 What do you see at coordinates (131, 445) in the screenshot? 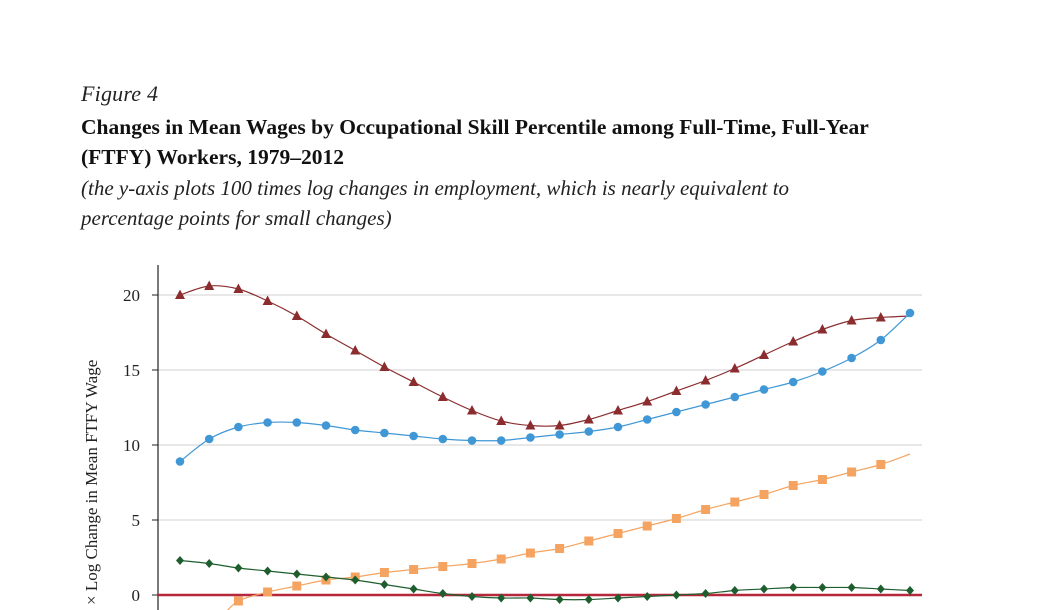
I see `y-tick-label-10: 10` at bounding box center [131, 445].